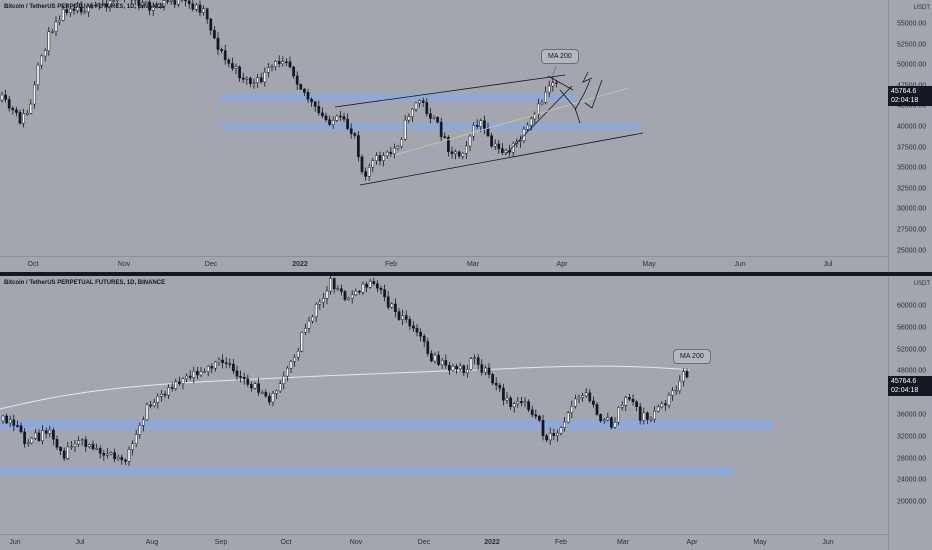 This screenshot has height=550, width=932. What do you see at coordinates (828, 542) in the screenshot?
I see `time-tick: Jun` at bounding box center [828, 542].